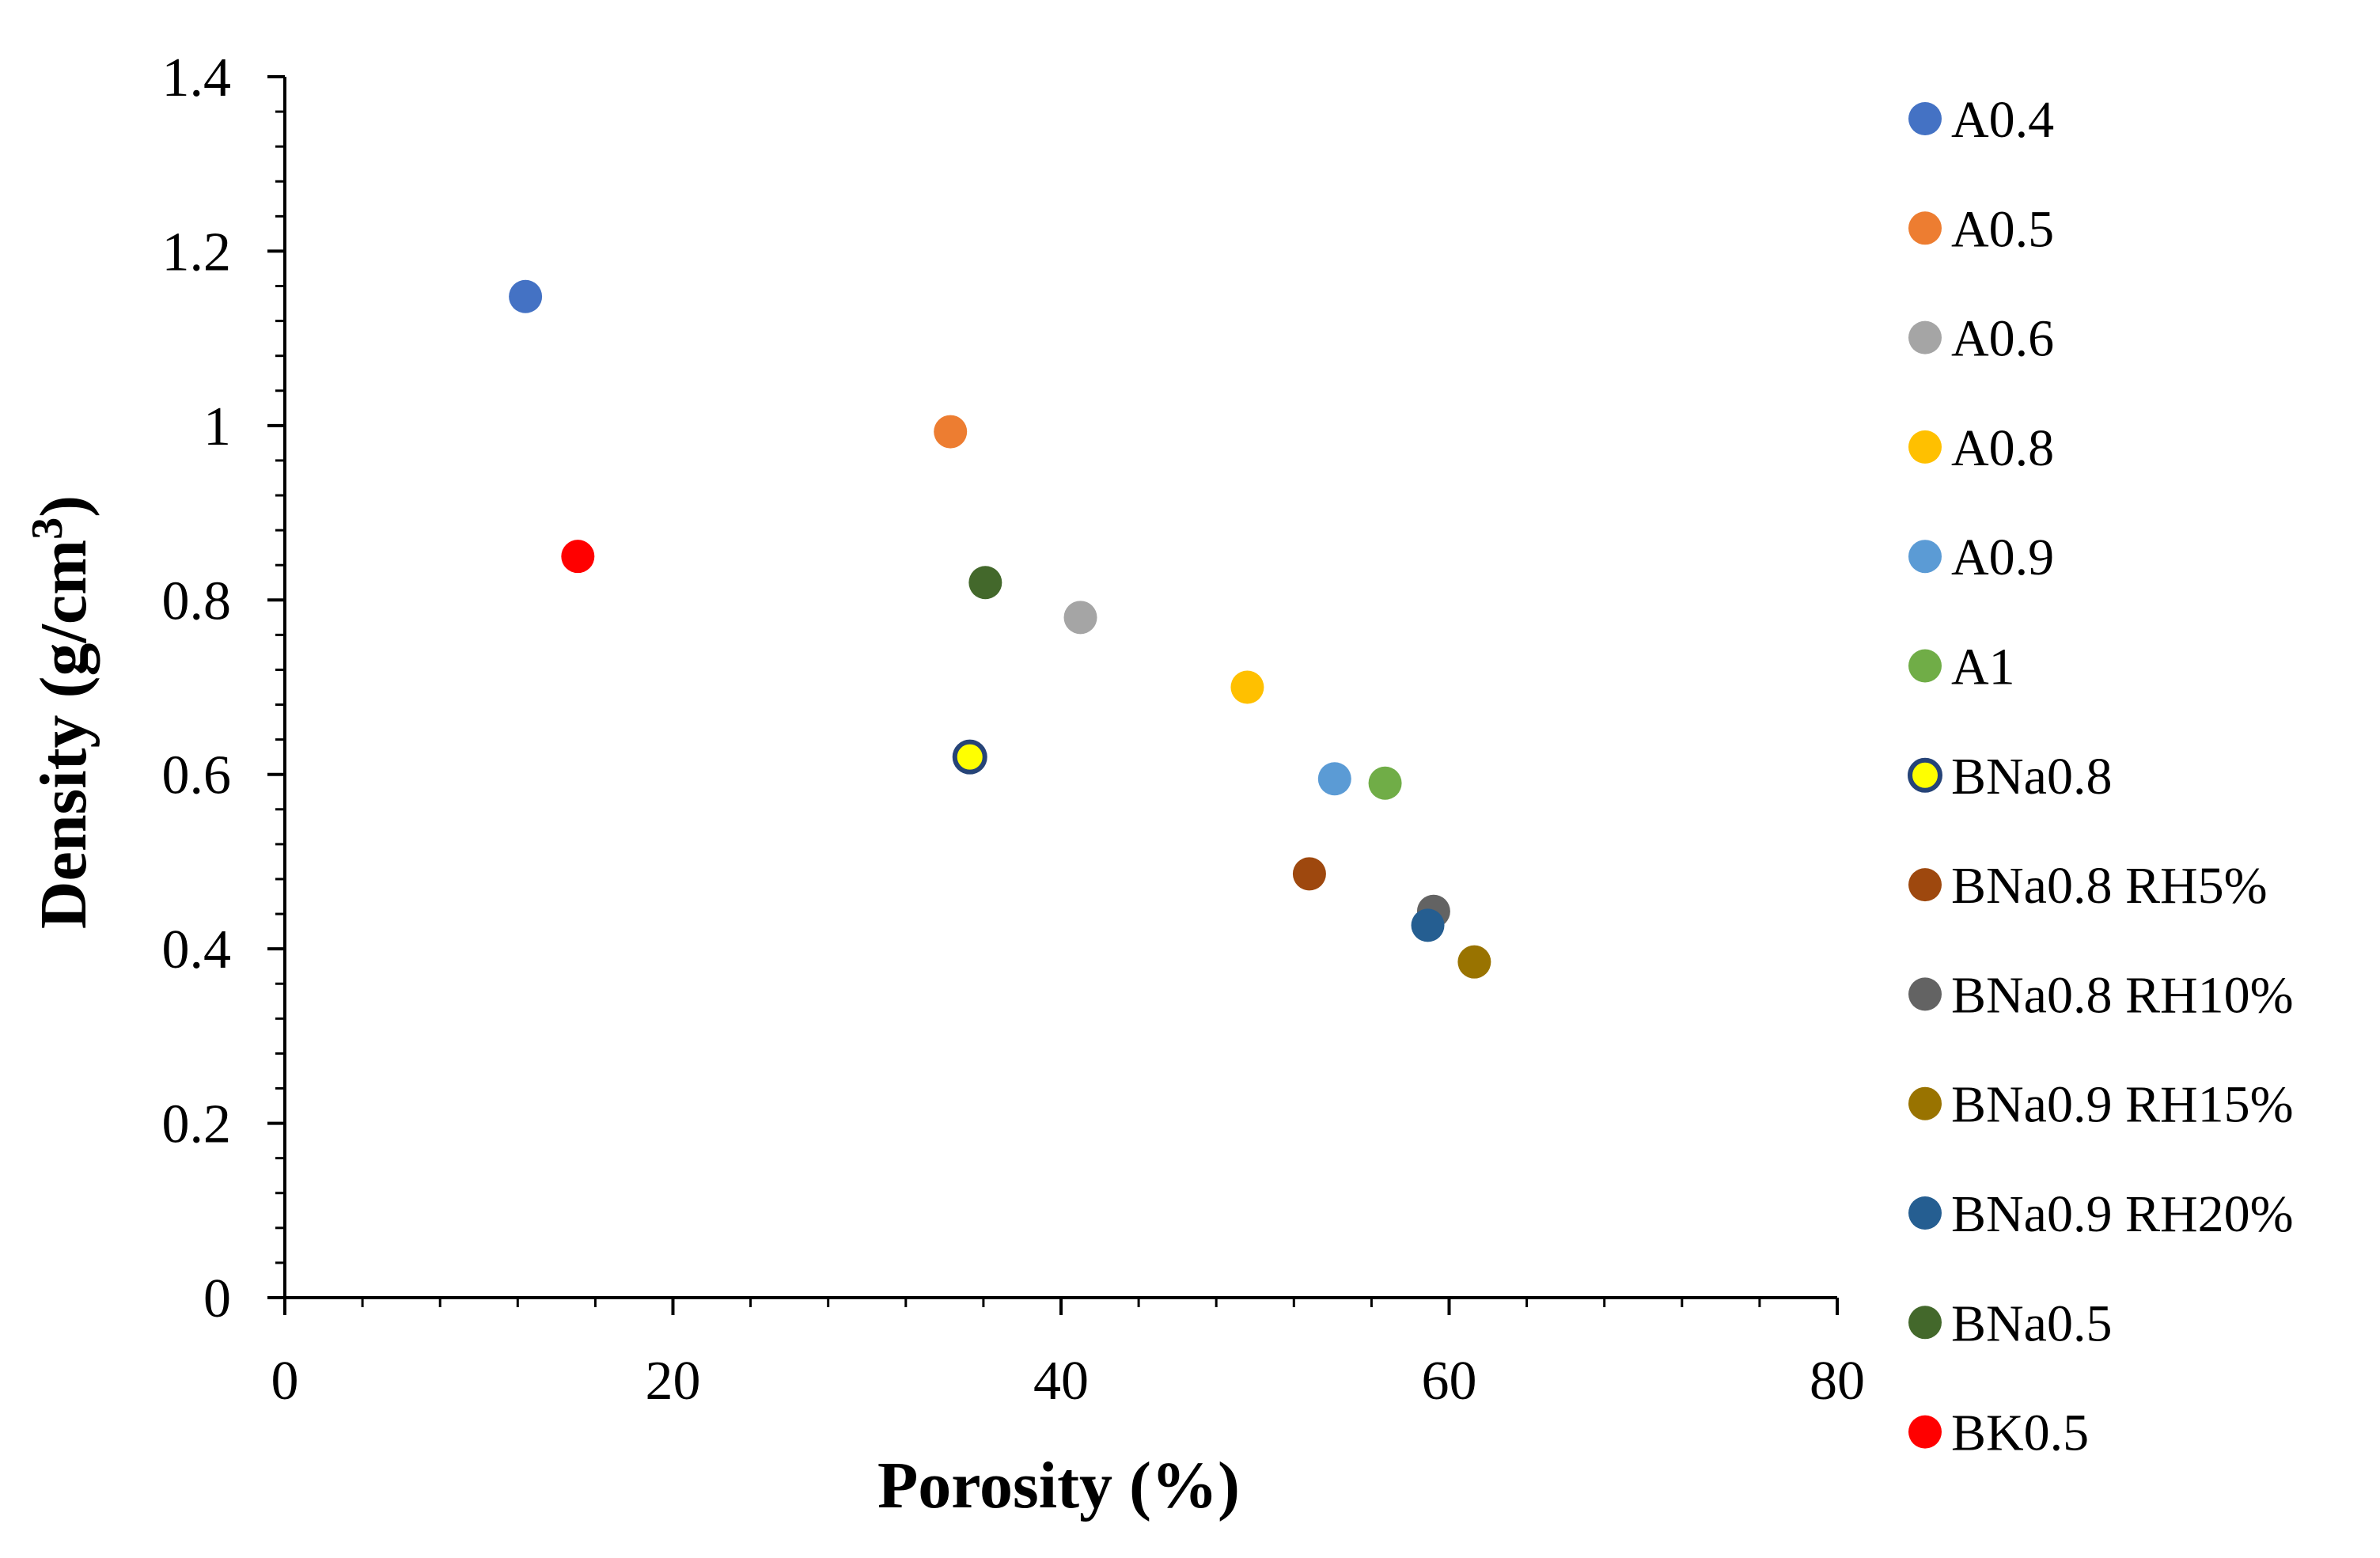 This screenshot has width=2380, height=1558. Describe the element at coordinates (197, 950) in the screenshot. I see `y-tick-label: 0.4` at that location.